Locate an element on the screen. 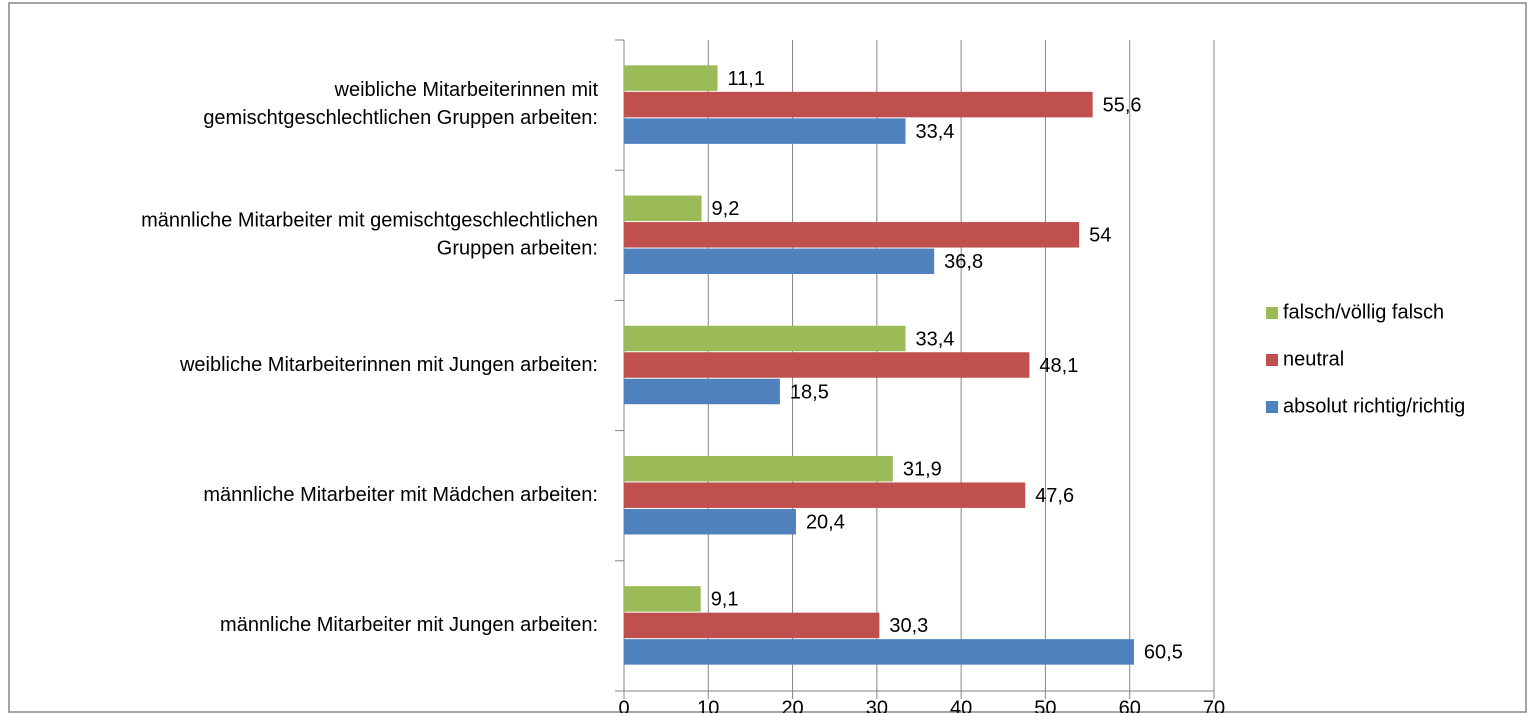  data-label: 55,6 is located at coordinates (1122, 105).